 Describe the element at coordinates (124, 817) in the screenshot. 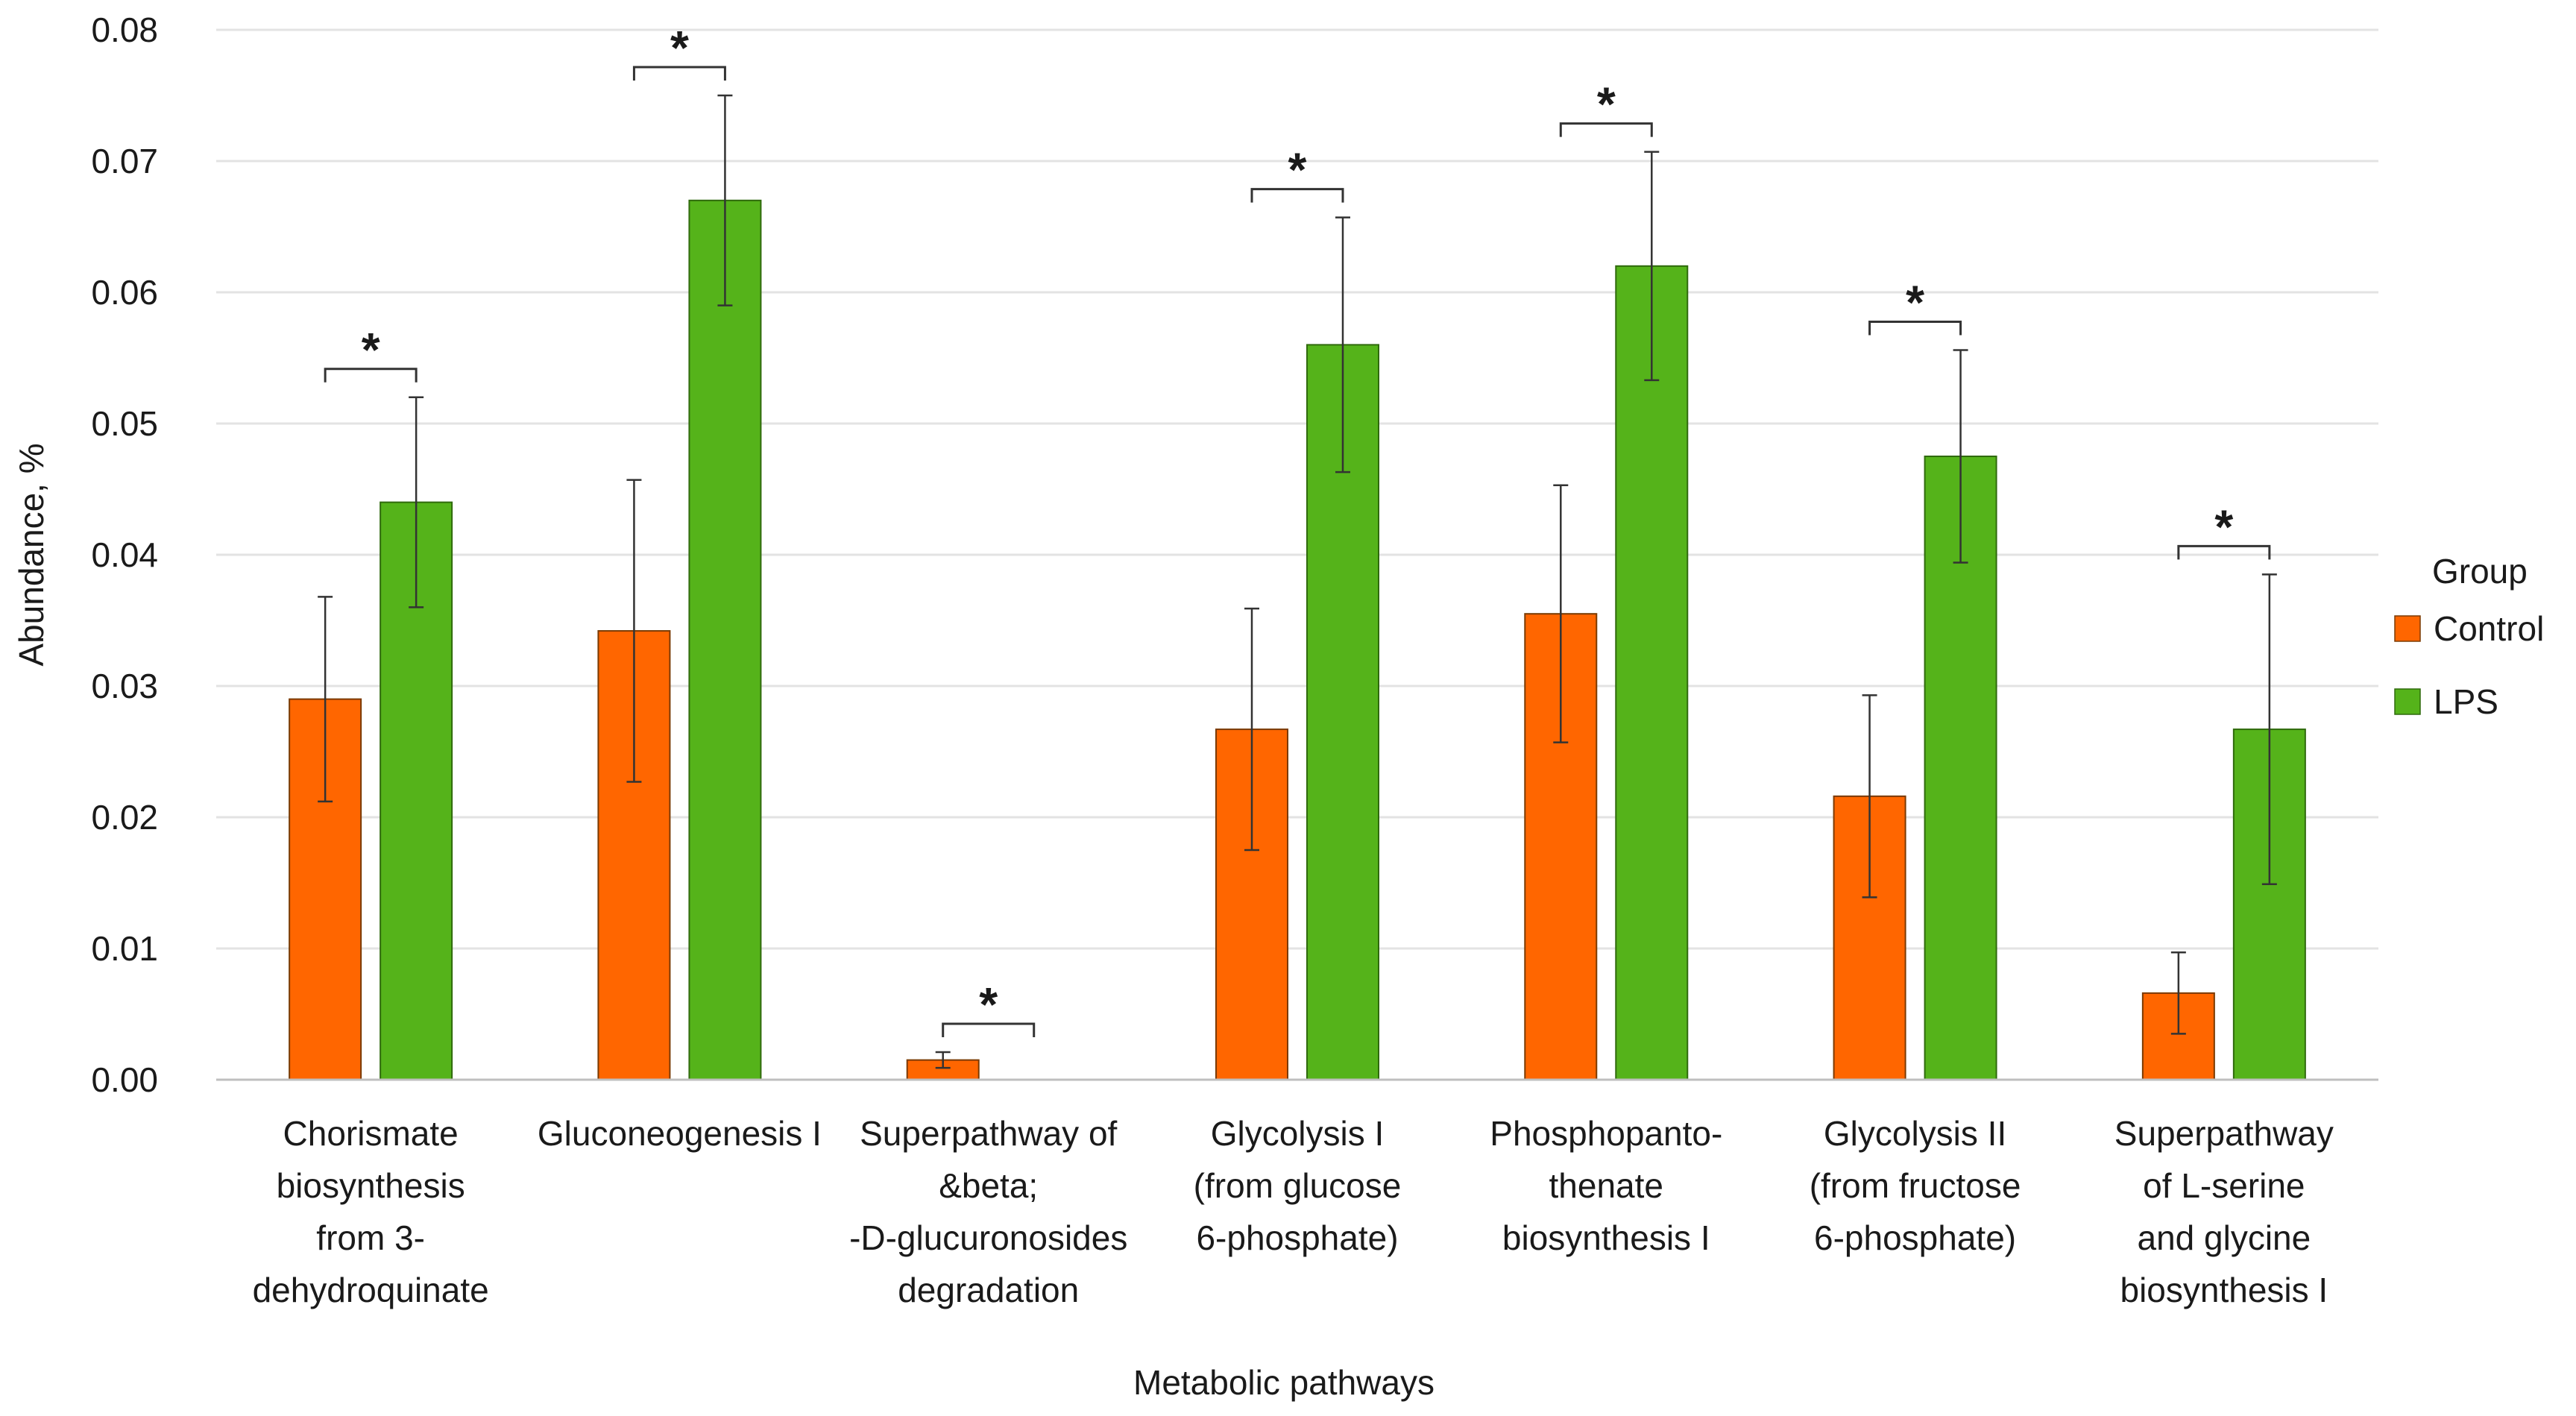

I see `y-tick-label: 0.02` at that location.